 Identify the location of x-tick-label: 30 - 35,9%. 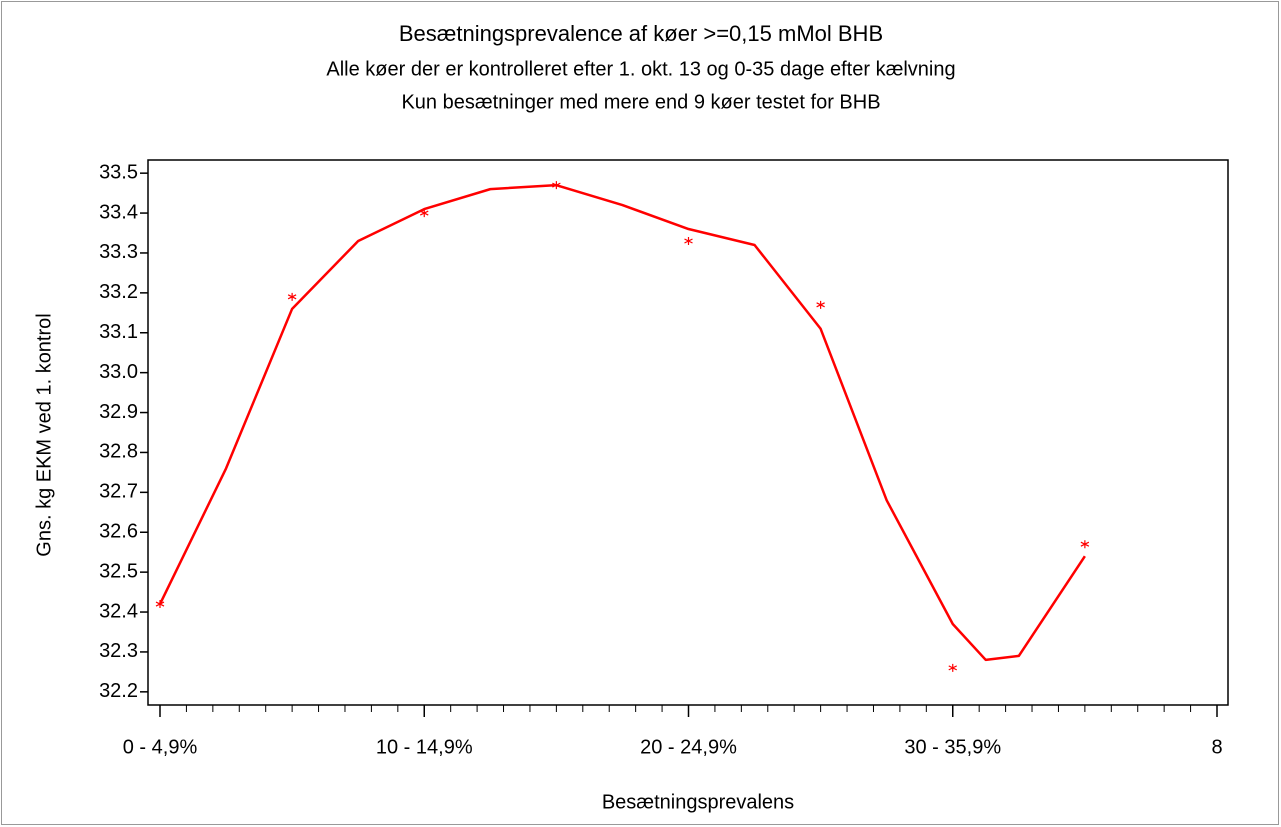
(952, 747).